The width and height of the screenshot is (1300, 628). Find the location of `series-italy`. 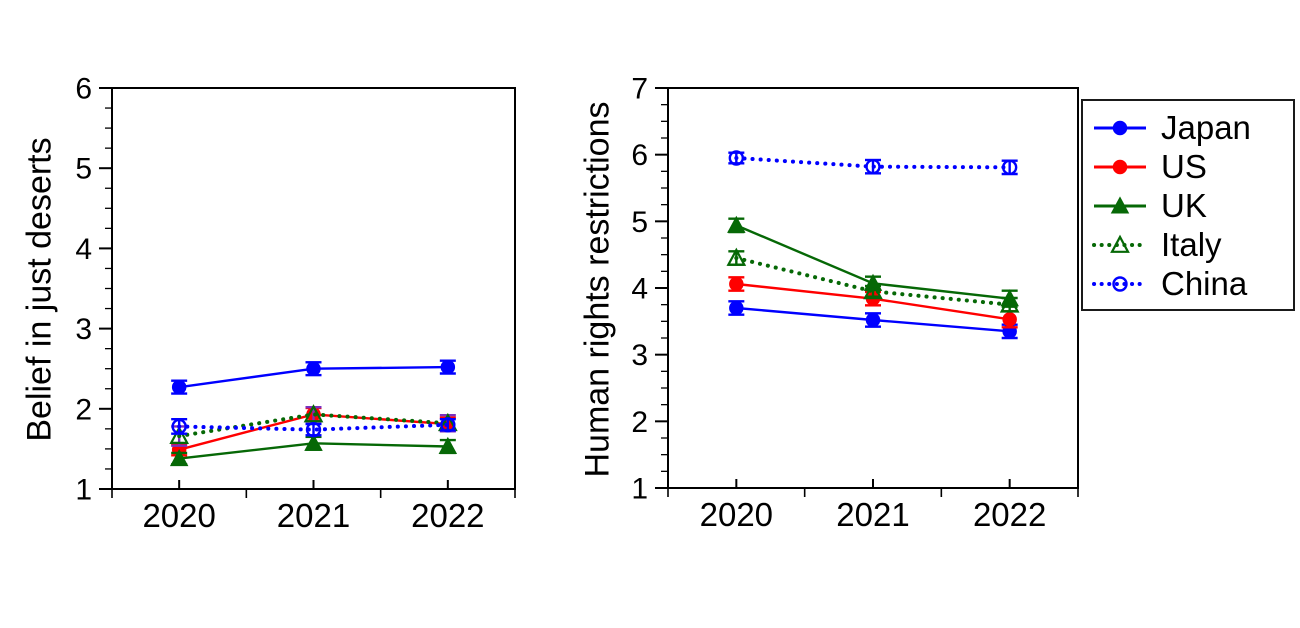

series-italy is located at coordinates (873, 280).